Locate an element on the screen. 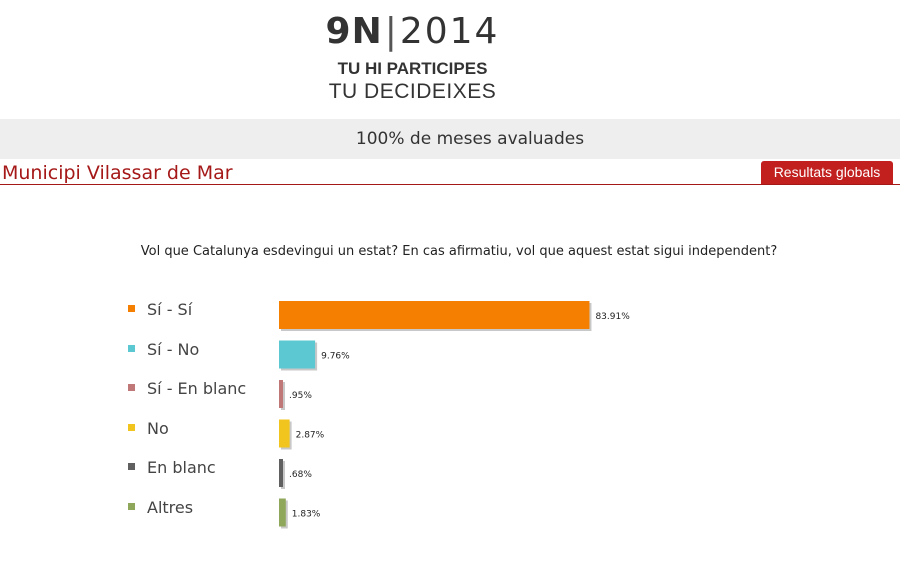 Image resolution: width=900 pixels, height=575 pixels. value-label-4: .68% is located at coordinates (300, 475).